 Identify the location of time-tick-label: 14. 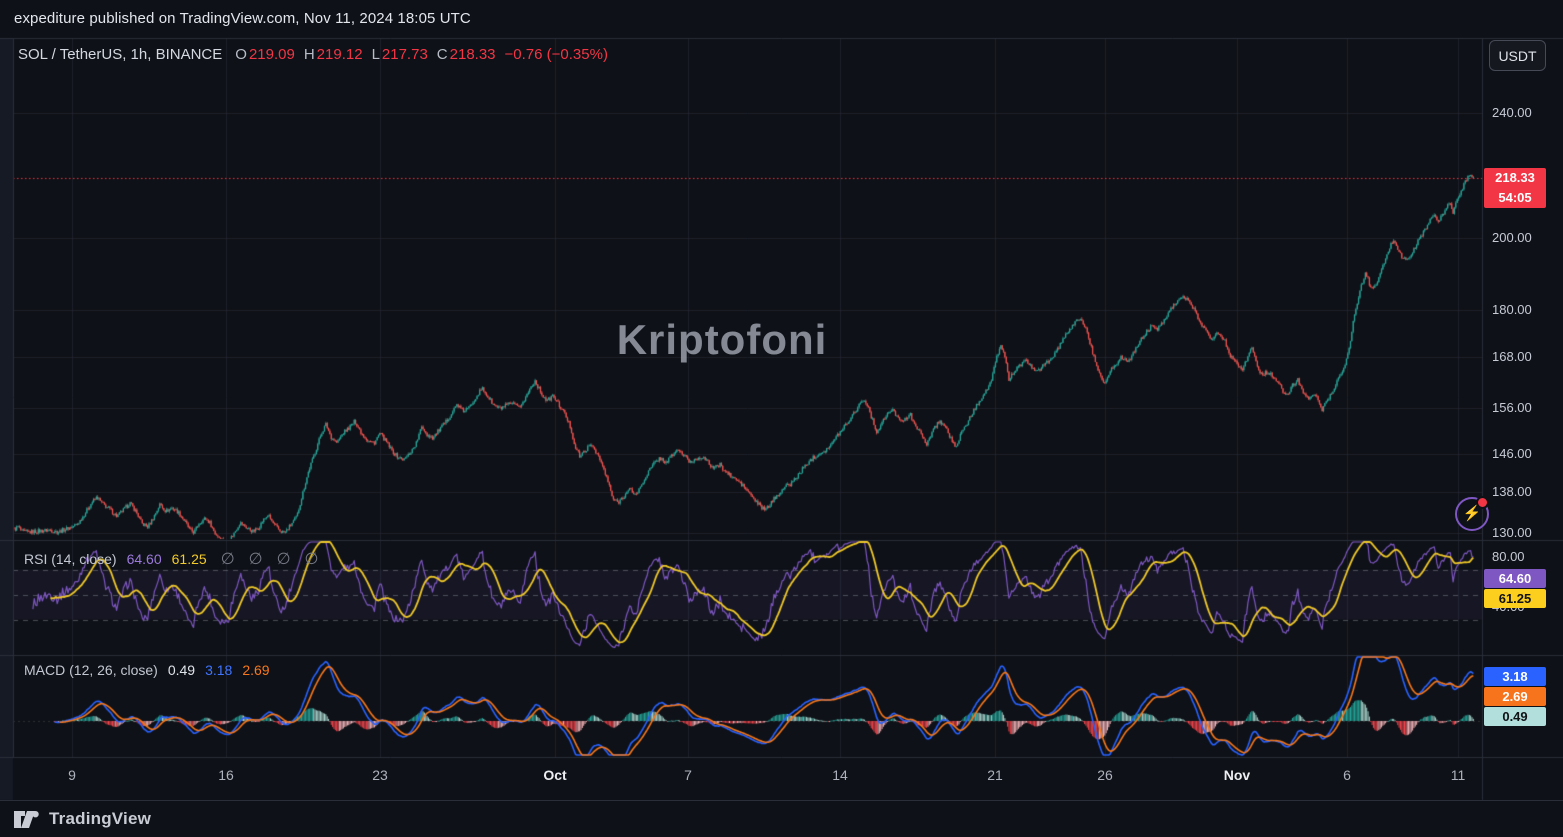
(840, 775).